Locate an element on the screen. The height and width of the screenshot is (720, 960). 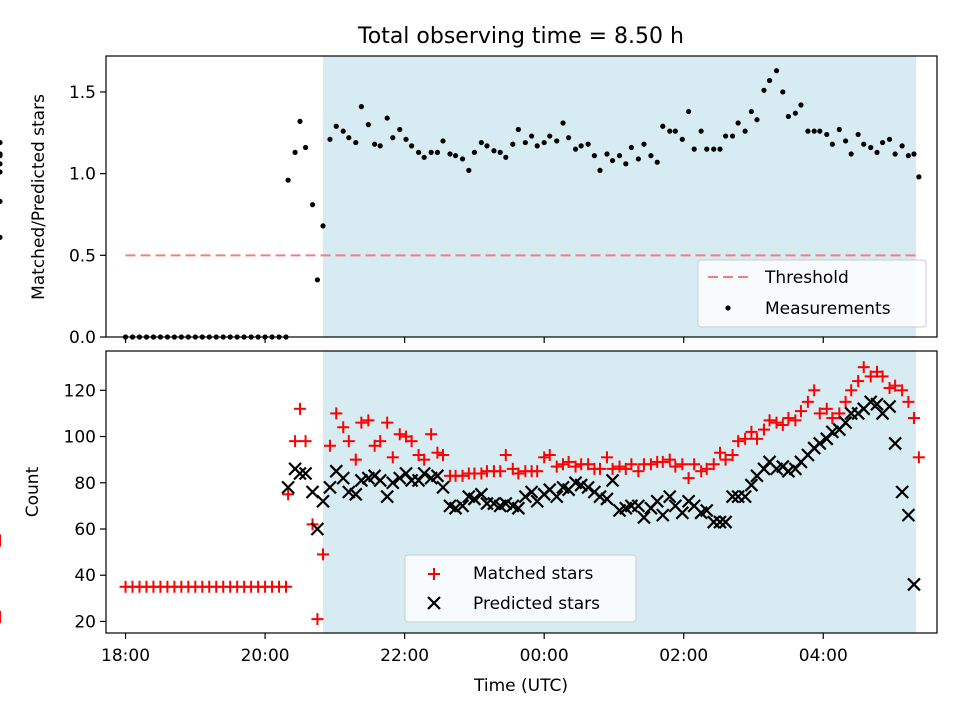
y-axis-label: Count is located at coordinates (33, 491).